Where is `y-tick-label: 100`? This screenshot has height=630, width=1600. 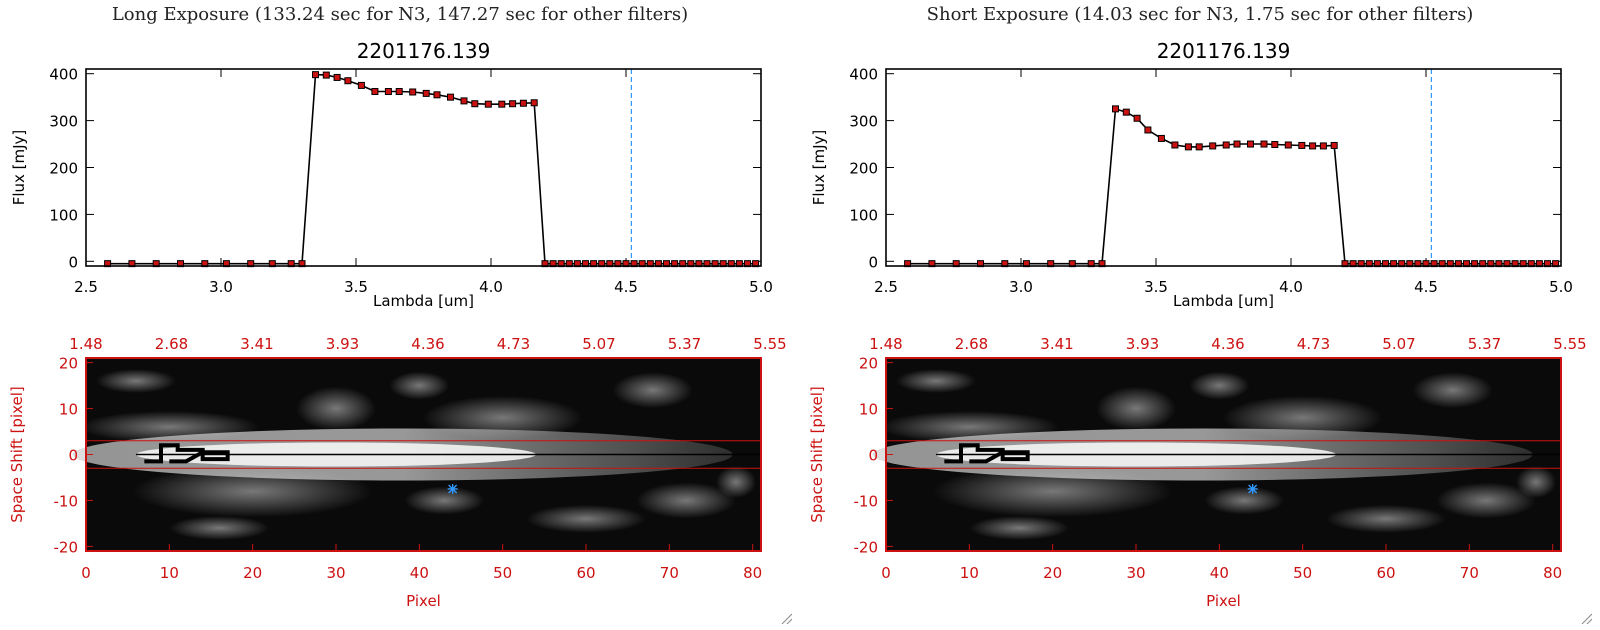 y-tick-label: 100 is located at coordinates (863, 215).